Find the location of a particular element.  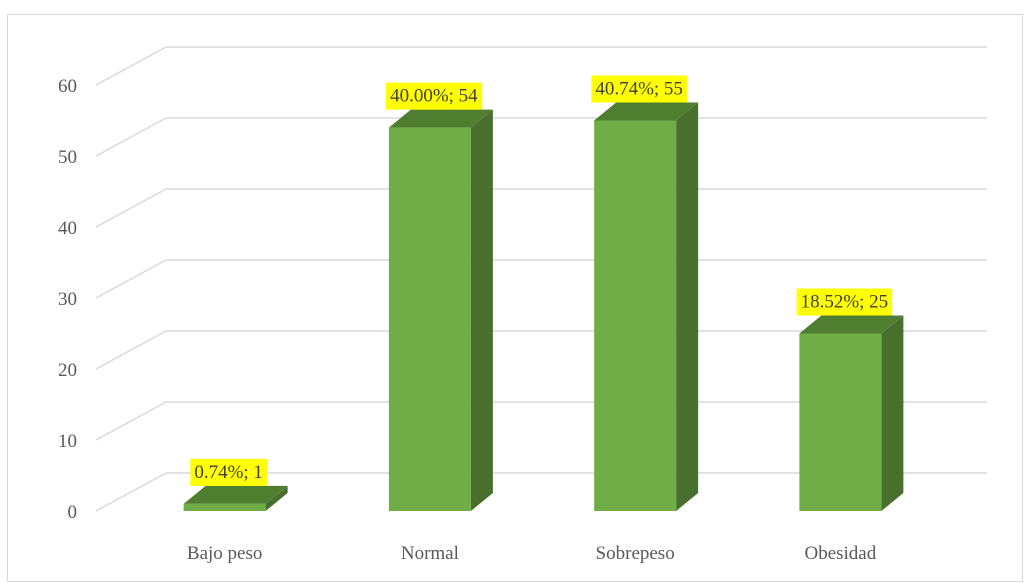

data-label-text: 40.00%; 54 is located at coordinates (434, 96).